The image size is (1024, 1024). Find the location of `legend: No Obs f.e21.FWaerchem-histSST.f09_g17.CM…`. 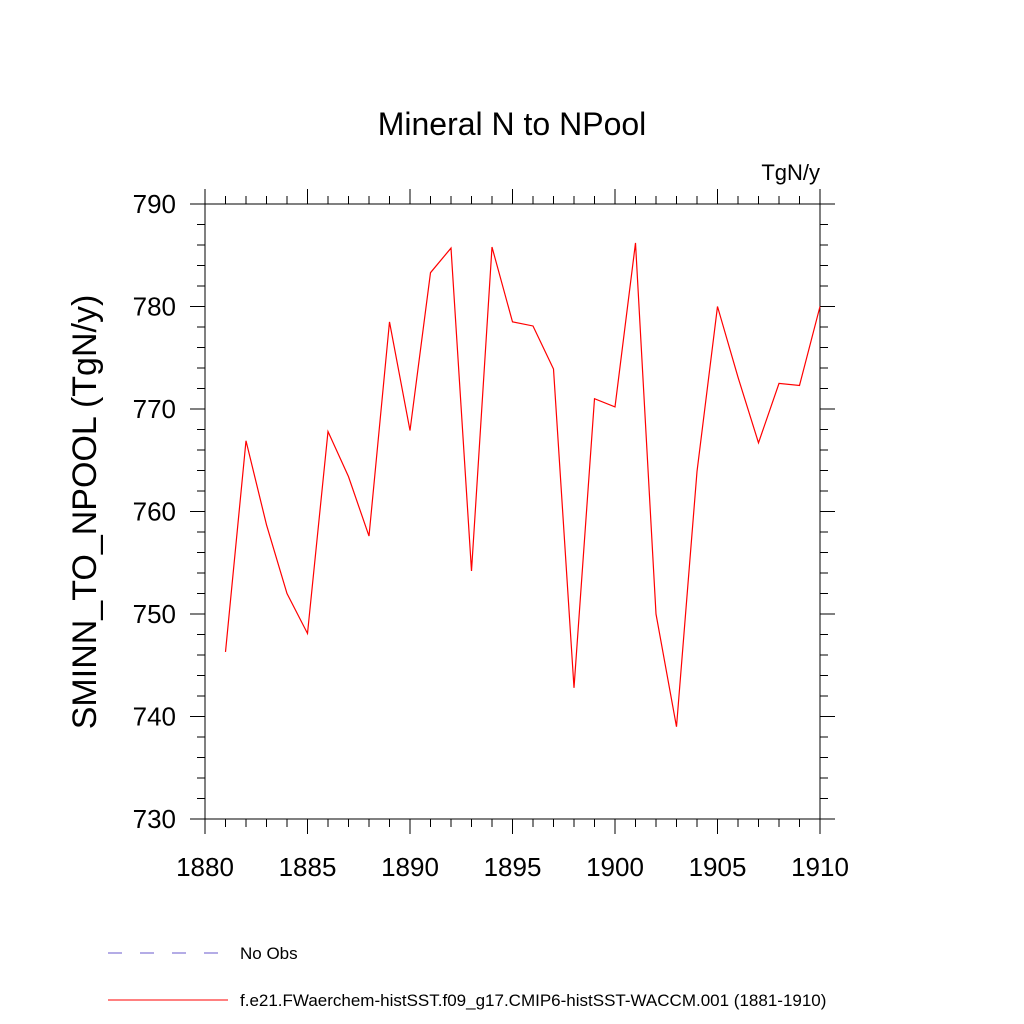

legend: No Obs f.e21.FWaerchem-histSST.f09_g17.CM… is located at coordinates (467, 977).